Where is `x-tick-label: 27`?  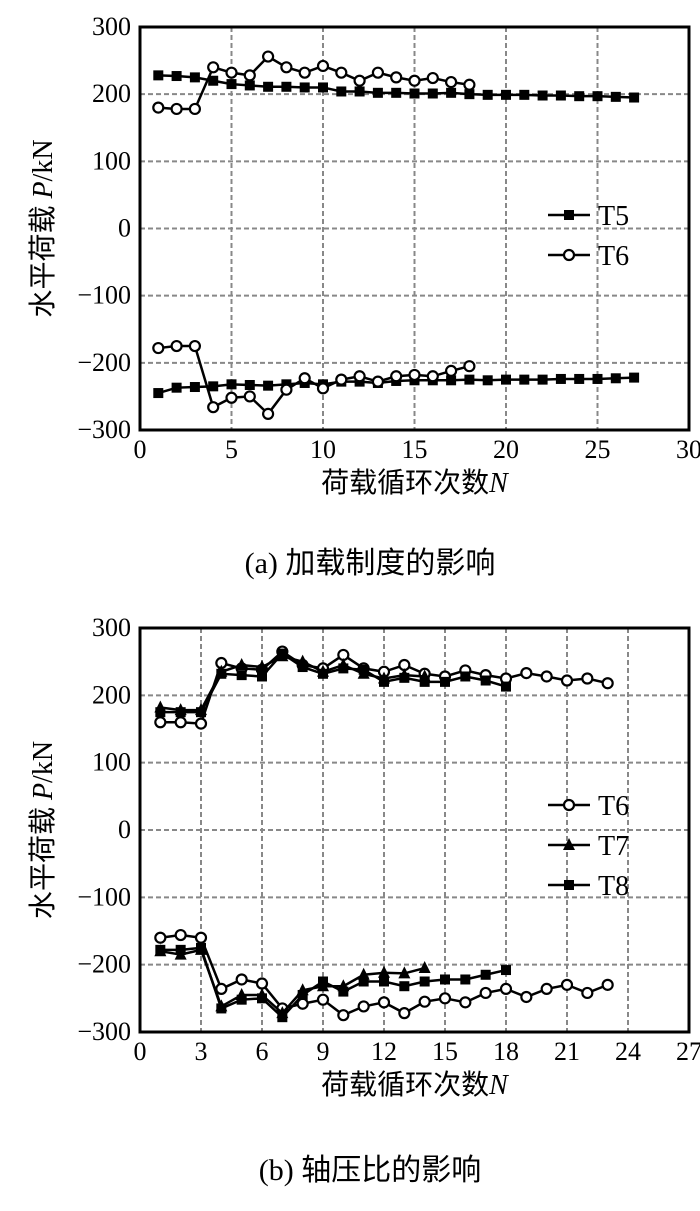 x-tick-label: 27 is located at coordinates (688, 1051).